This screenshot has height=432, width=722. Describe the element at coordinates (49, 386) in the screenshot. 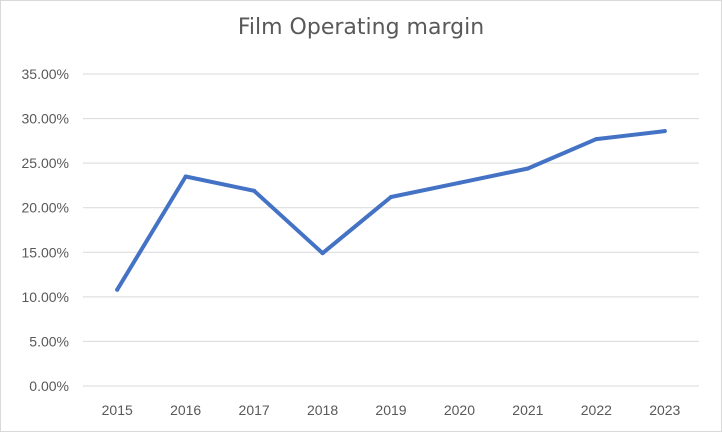

I see `y-tick-label: 0.00%` at that location.